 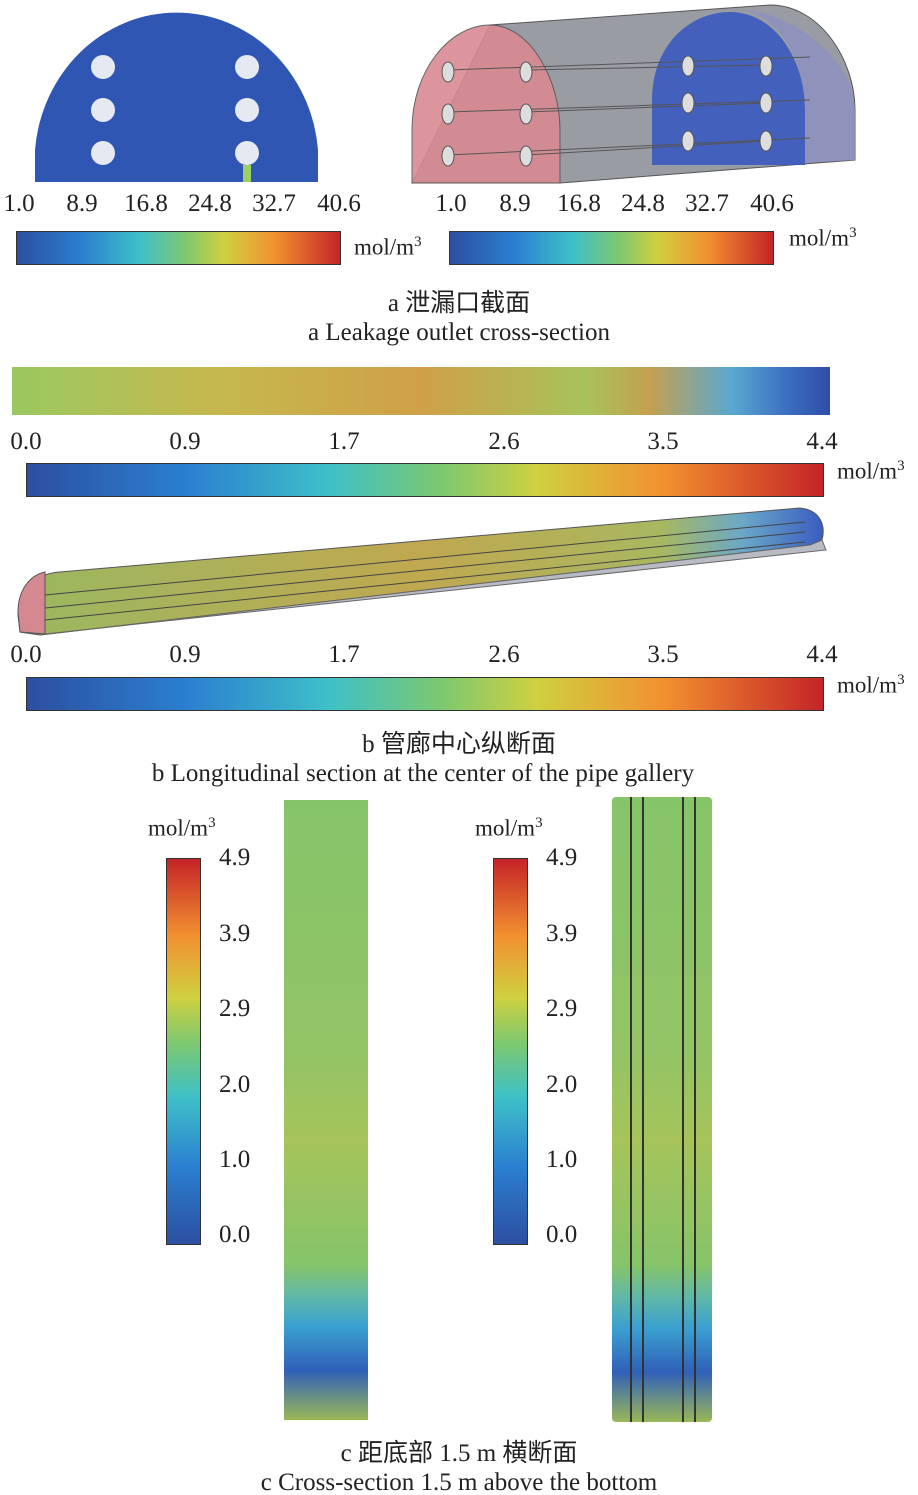 What do you see at coordinates (326, 1110) in the screenshot?
I see `cross-section-contour-left` at bounding box center [326, 1110].